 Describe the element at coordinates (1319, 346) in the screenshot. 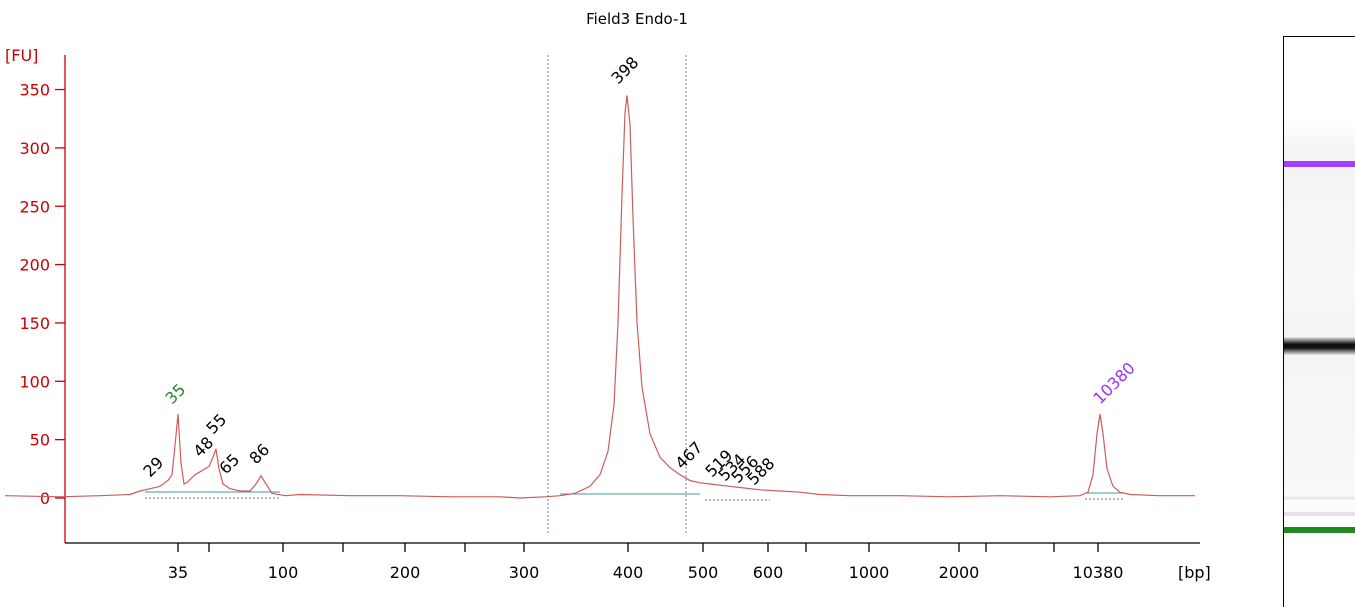

I see `gel-band-main` at that location.